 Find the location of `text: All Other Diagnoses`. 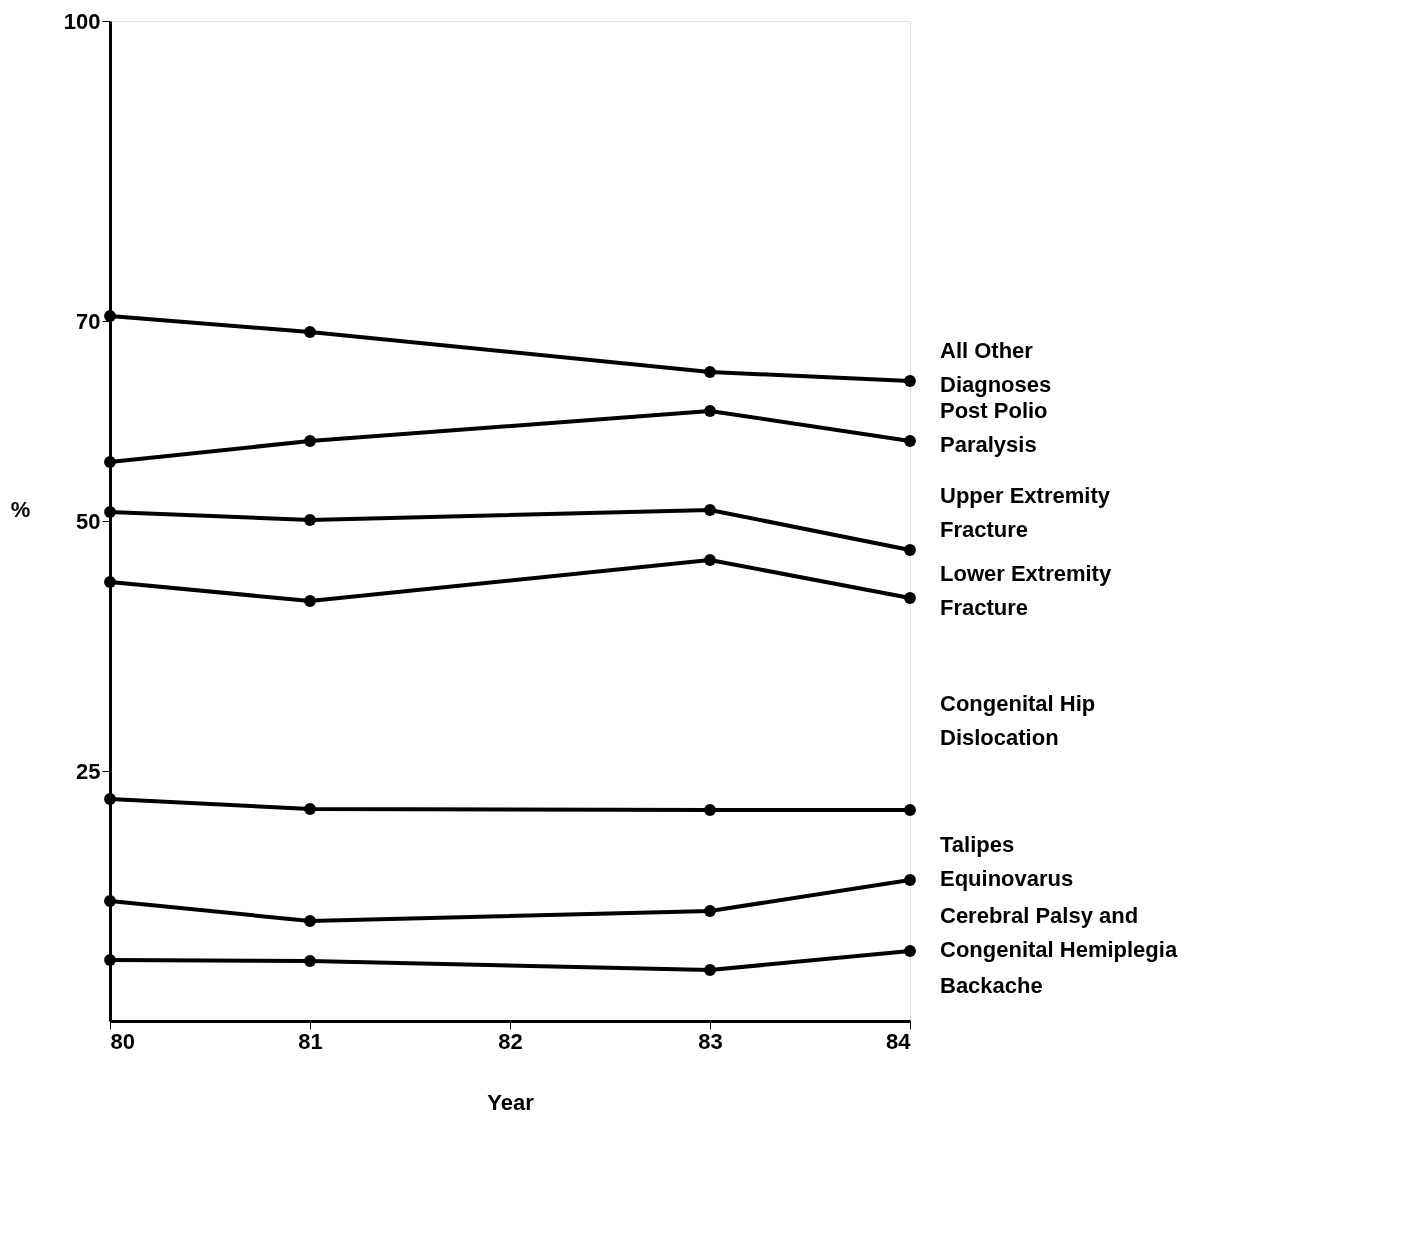

text: All Other Diagnoses is located at coordinates (996, 367).